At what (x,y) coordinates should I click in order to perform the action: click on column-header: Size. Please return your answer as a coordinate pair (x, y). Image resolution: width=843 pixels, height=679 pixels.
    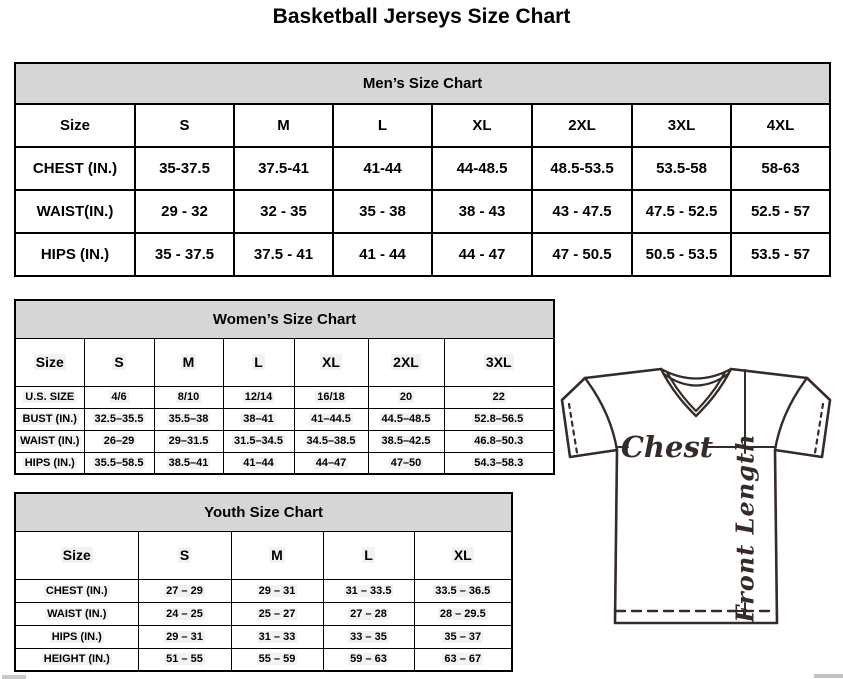
    Looking at the image, I should click on (49, 362).